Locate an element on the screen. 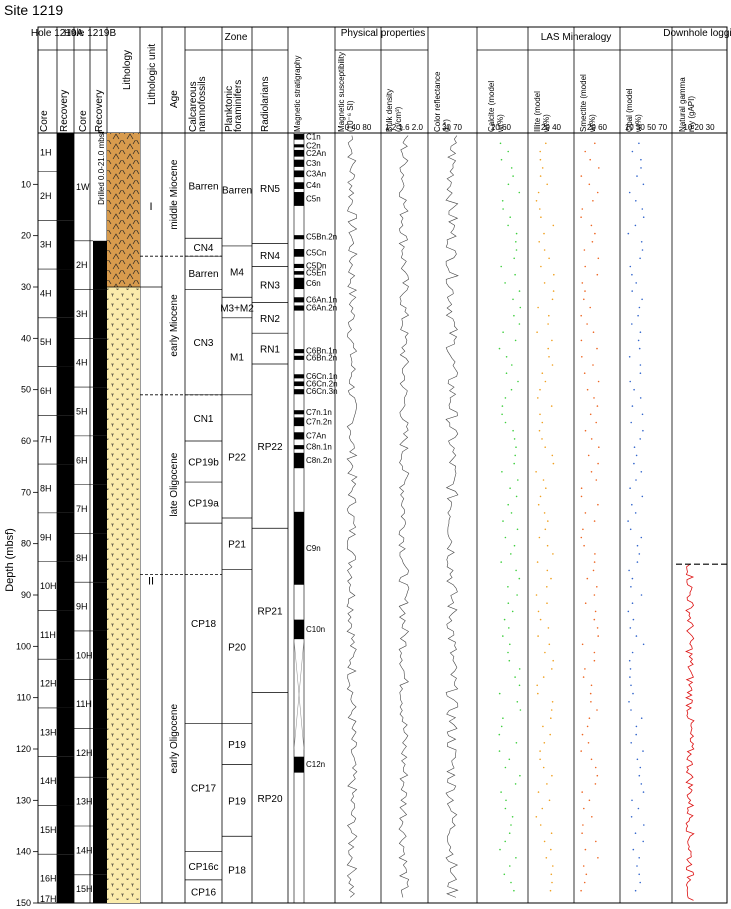 The height and width of the screenshot is (909, 731). header-downhole: Downhole logging is located at coordinates (697, 33).